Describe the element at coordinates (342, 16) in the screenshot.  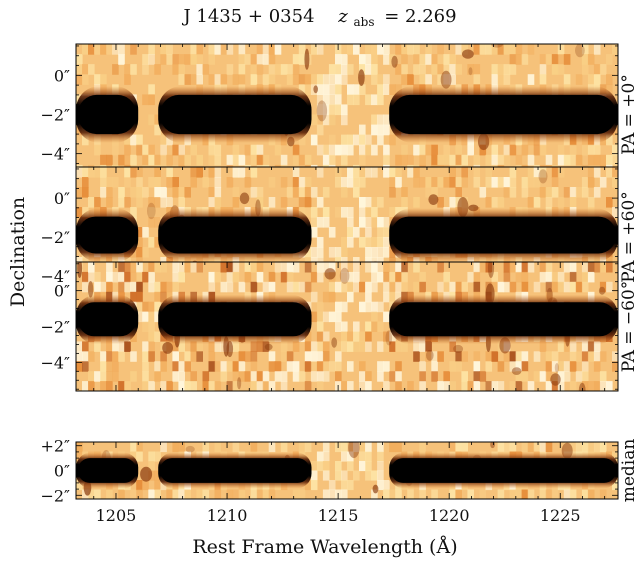
I see `title-z-symbol: z` at that location.